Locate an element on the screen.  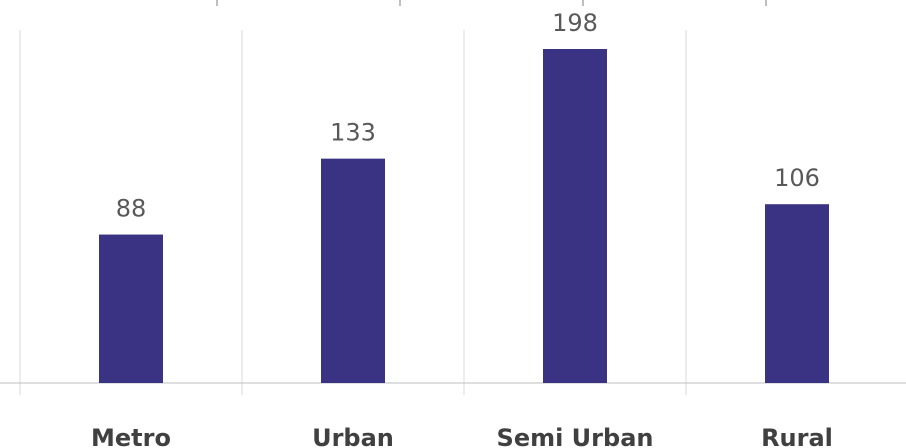
category-label: Urban is located at coordinates (353, 436).